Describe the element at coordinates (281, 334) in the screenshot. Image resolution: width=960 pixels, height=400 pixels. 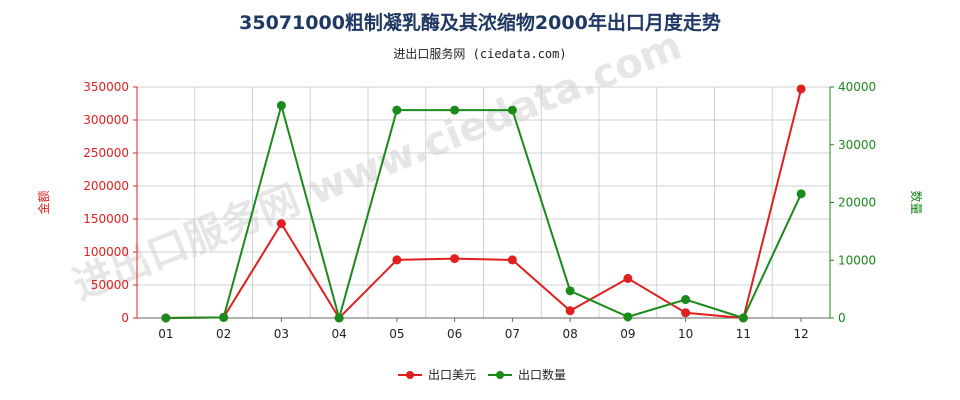
I see `x-tick-label-03: 03` at that location.